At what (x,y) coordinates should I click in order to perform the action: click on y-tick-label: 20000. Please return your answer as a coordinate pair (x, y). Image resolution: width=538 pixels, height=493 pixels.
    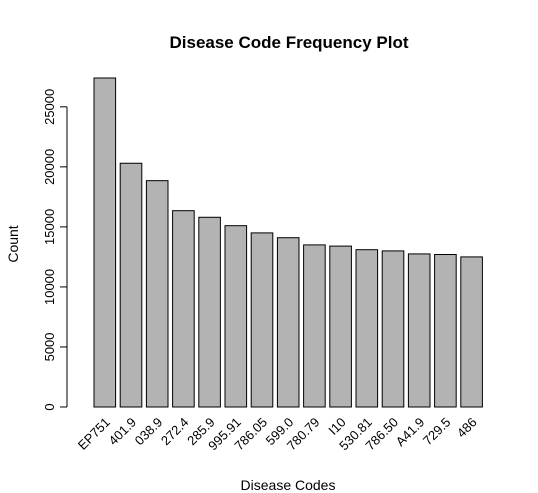
    Looking at the image, I should click on (49, 167).